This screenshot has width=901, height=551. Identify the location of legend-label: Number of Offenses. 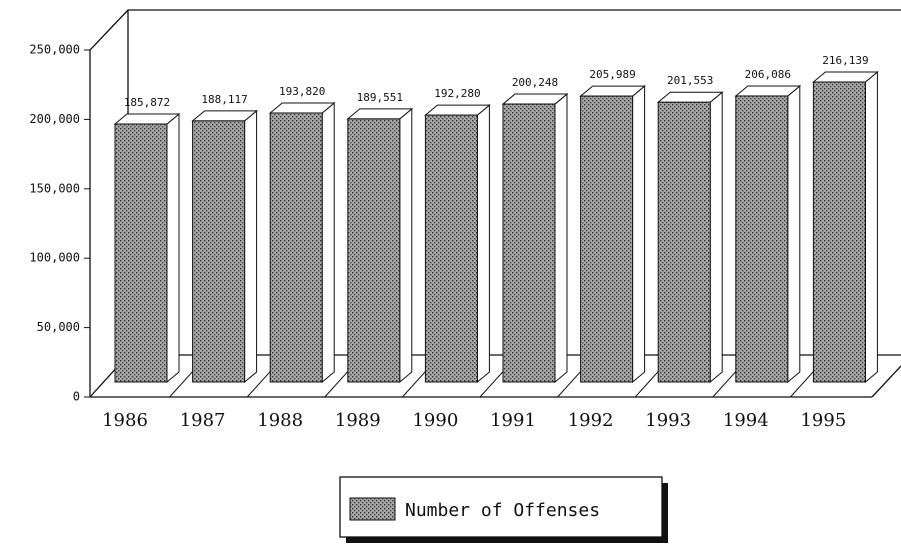
(502, 510).